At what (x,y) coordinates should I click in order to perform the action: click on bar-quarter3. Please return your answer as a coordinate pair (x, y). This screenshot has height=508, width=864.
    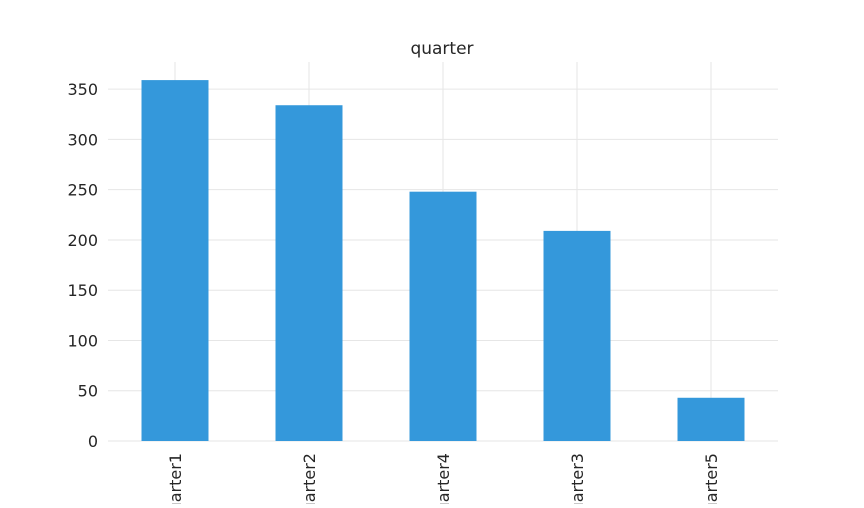
    Looking at the image, I should click on (577, 335).